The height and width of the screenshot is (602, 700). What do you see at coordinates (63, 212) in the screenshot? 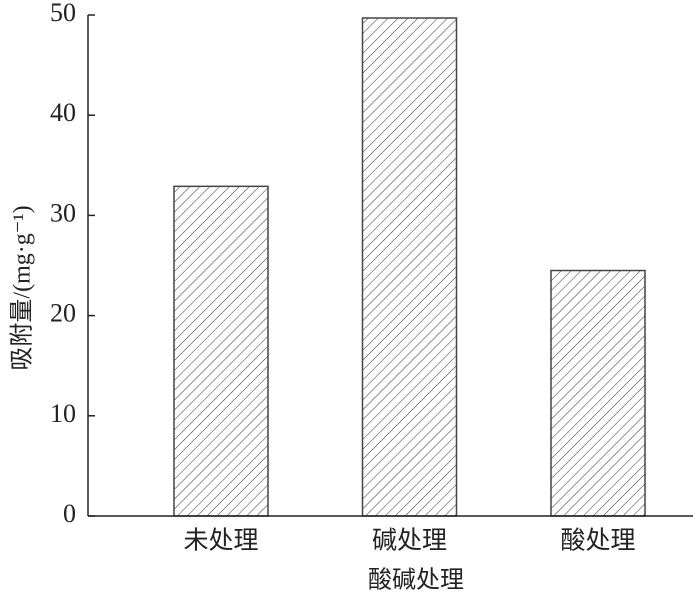
I see `y-tick-label: 30` at bounding box center [63, 212].